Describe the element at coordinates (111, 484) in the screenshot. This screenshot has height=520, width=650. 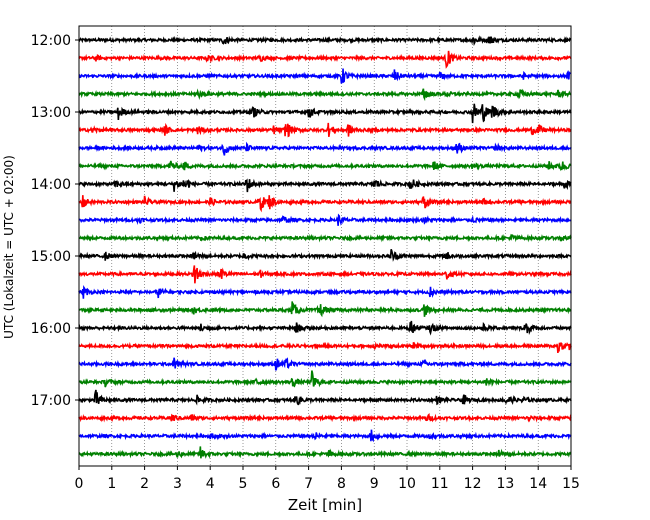
I see `x-tick-label: 1` at that location.